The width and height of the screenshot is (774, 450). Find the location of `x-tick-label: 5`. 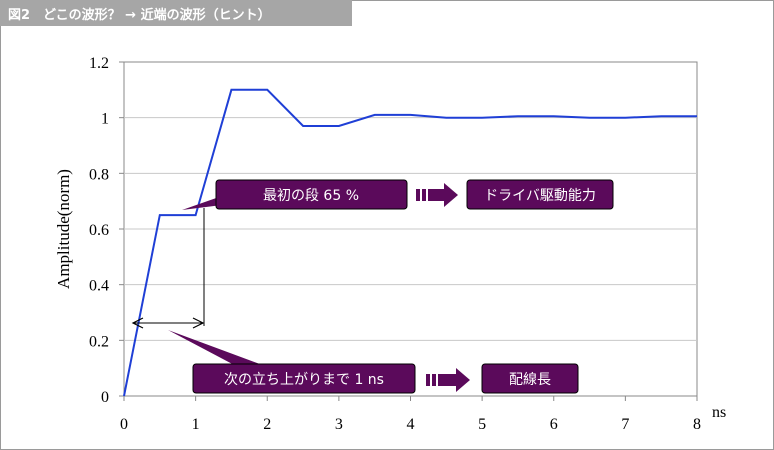

x-tick-label: 5 is located at coordinates (482, 424).